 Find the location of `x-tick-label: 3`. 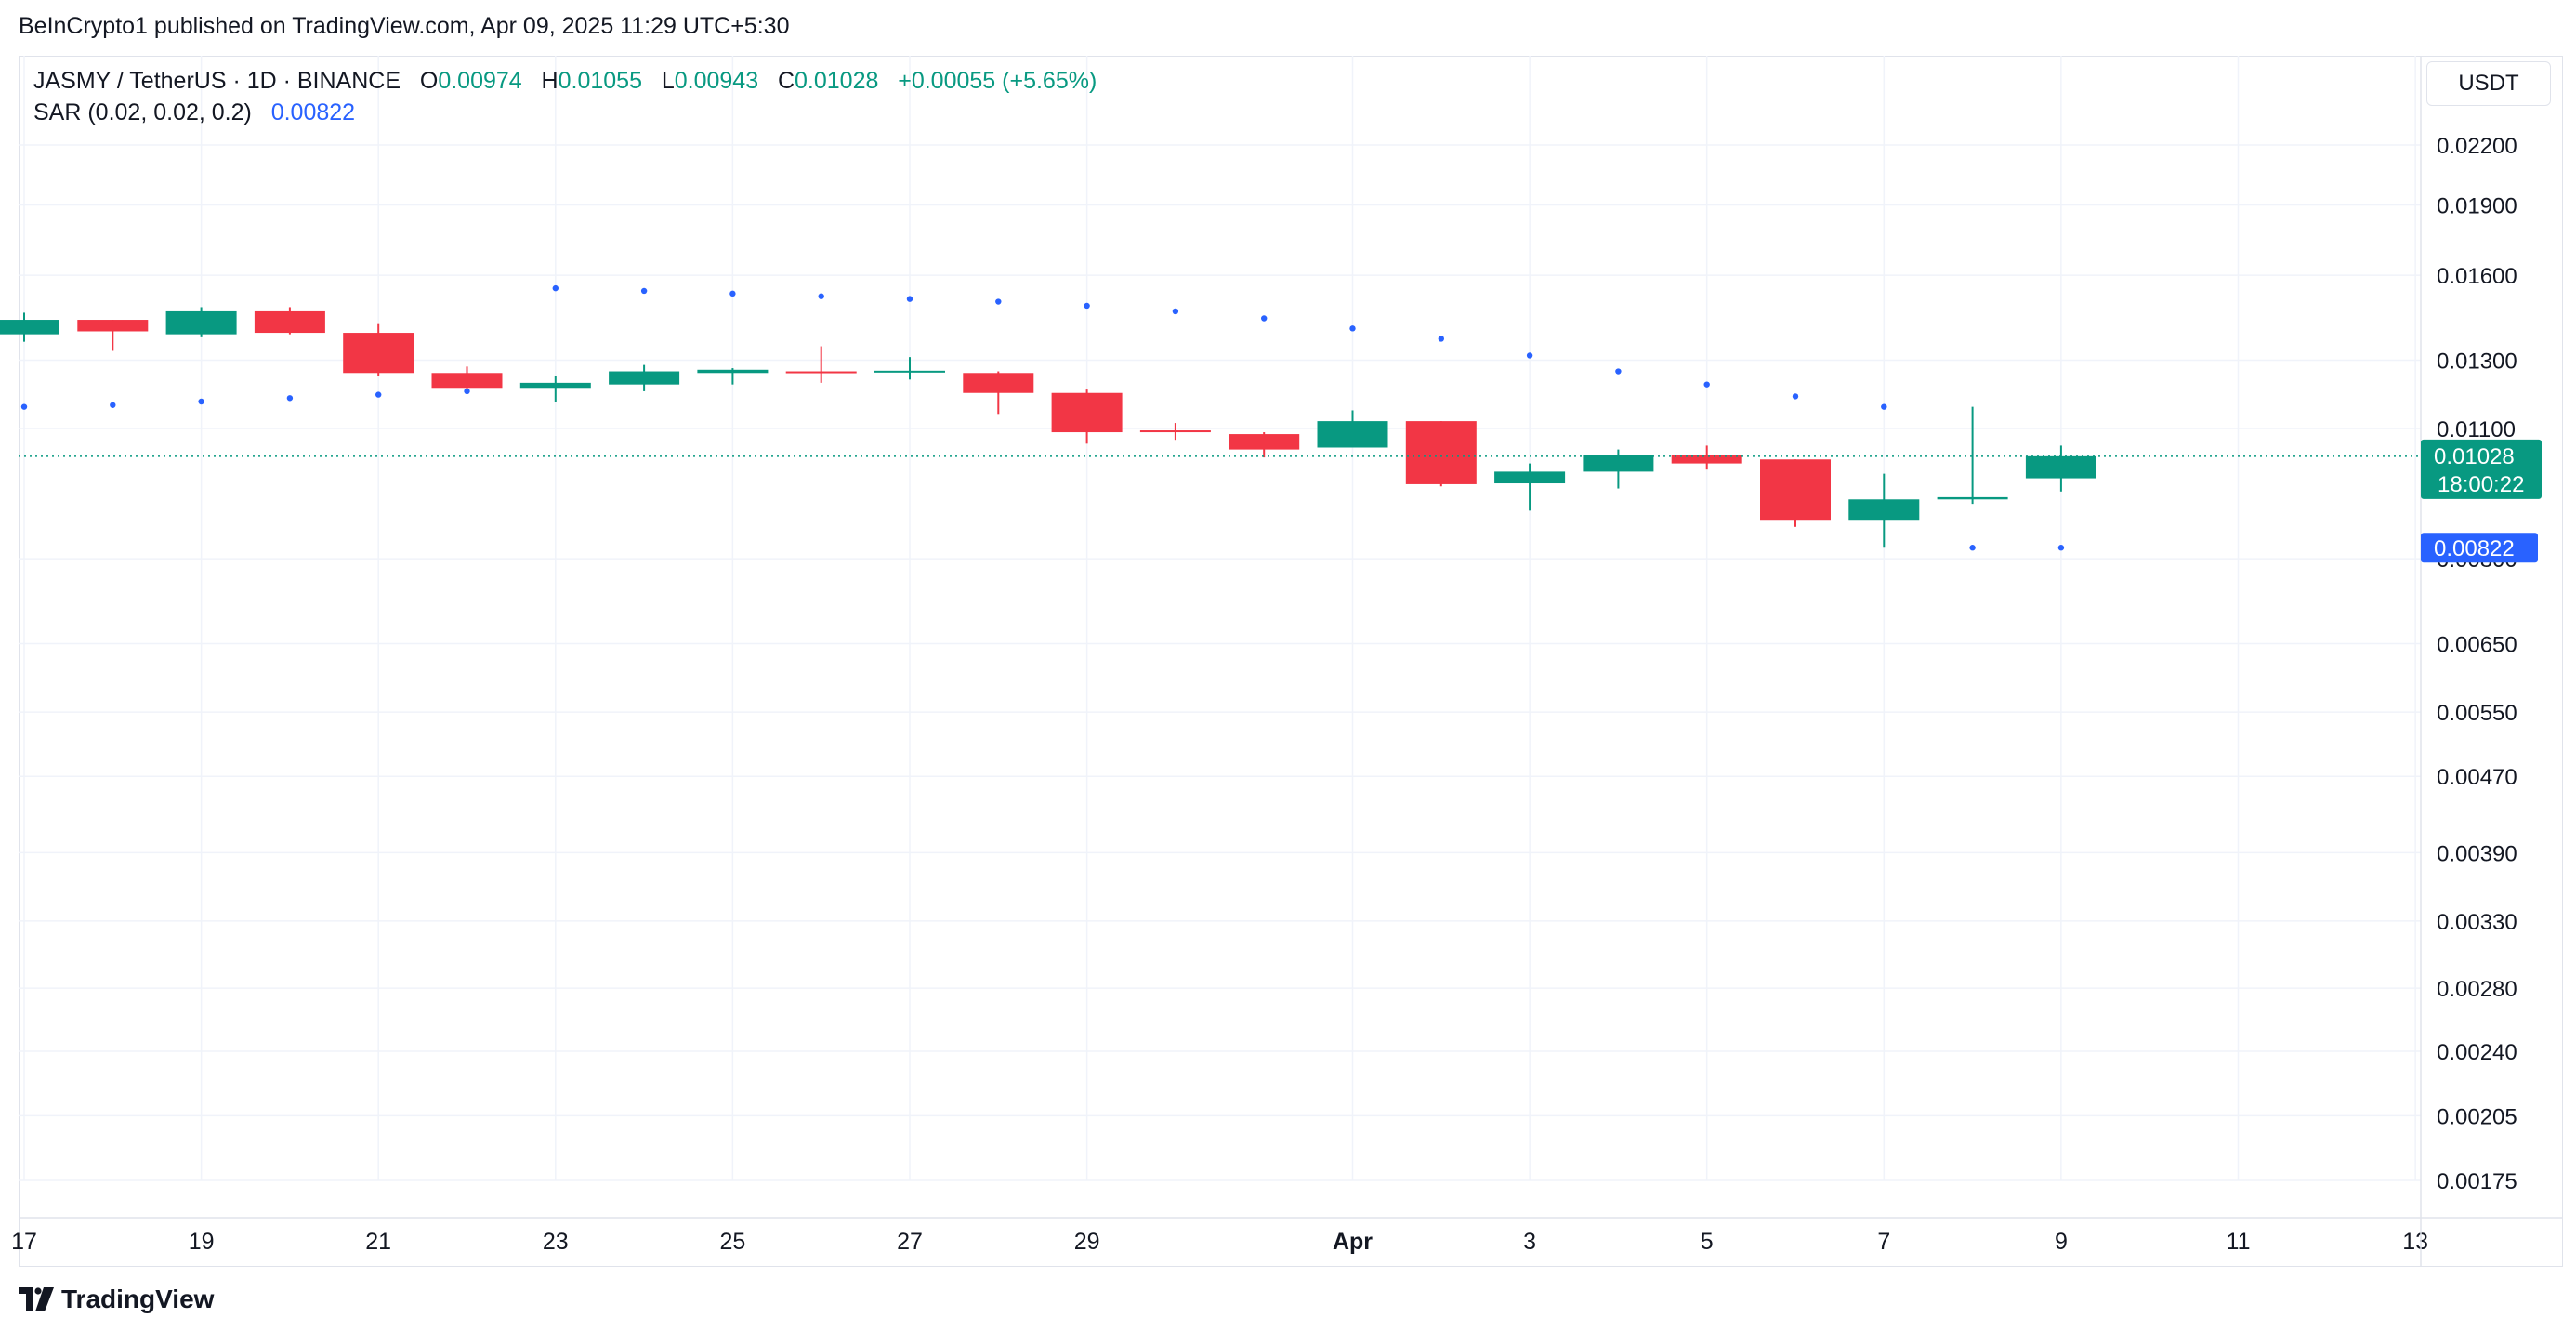

x-tick-label: 3 is located at coordinates (1529, 1242).